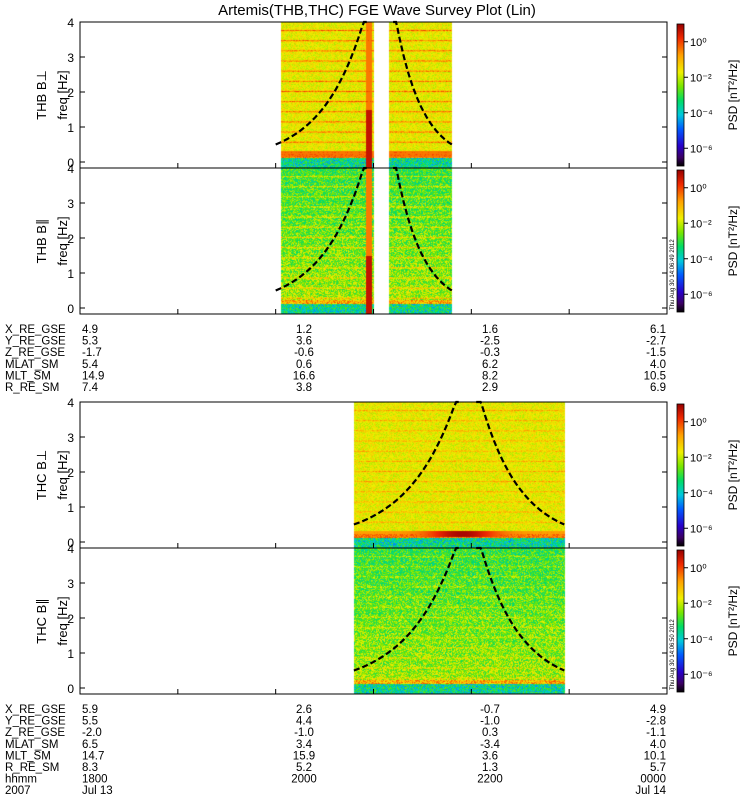  I want to click on panel-label: THC B∥, so click(41, 621).